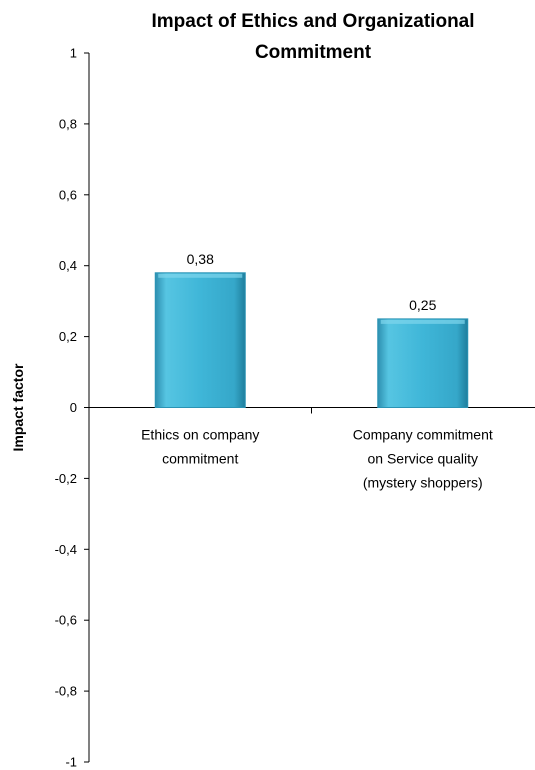 This screenshot has width=535, height=770. Describe the element at coordinates (71, 762) in the screenshot. I see `y-tick-label: -1` at that location.